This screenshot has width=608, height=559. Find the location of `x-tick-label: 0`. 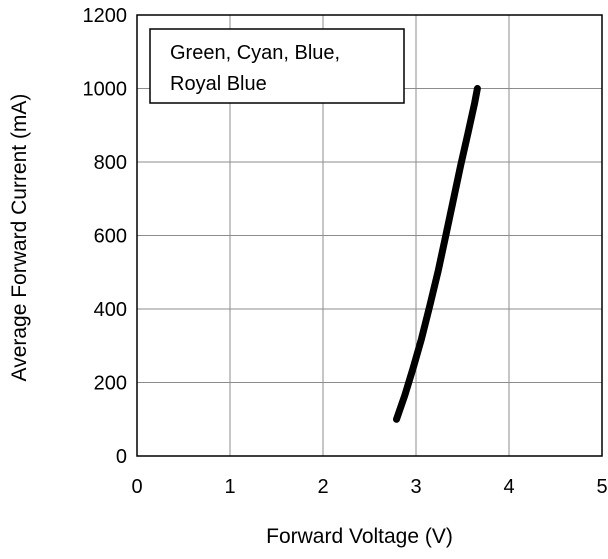

x-tick-label: 0 is located at coordinates (136, 487).